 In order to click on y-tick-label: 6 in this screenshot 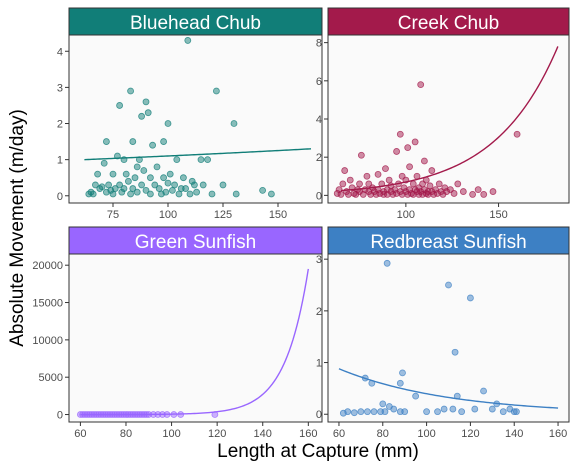, I will do `click(319, 82)`.